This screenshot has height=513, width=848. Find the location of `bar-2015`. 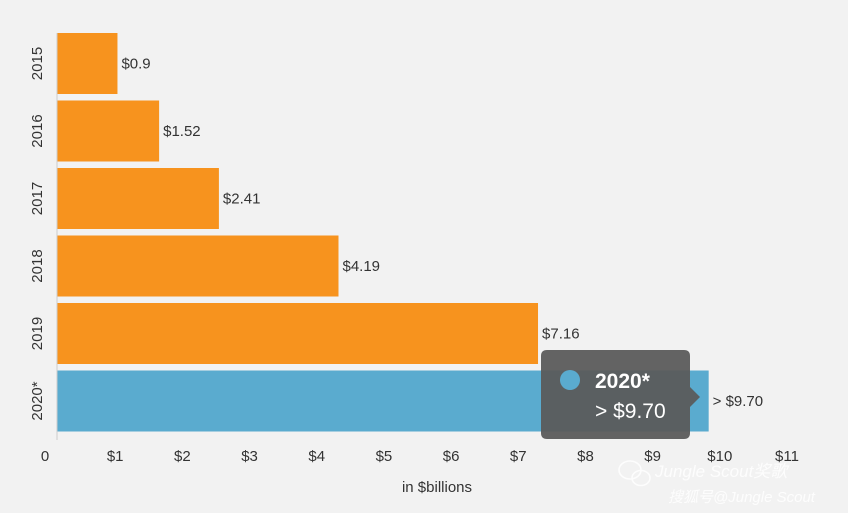

bar-2015 is located at coordinates (87, 63).